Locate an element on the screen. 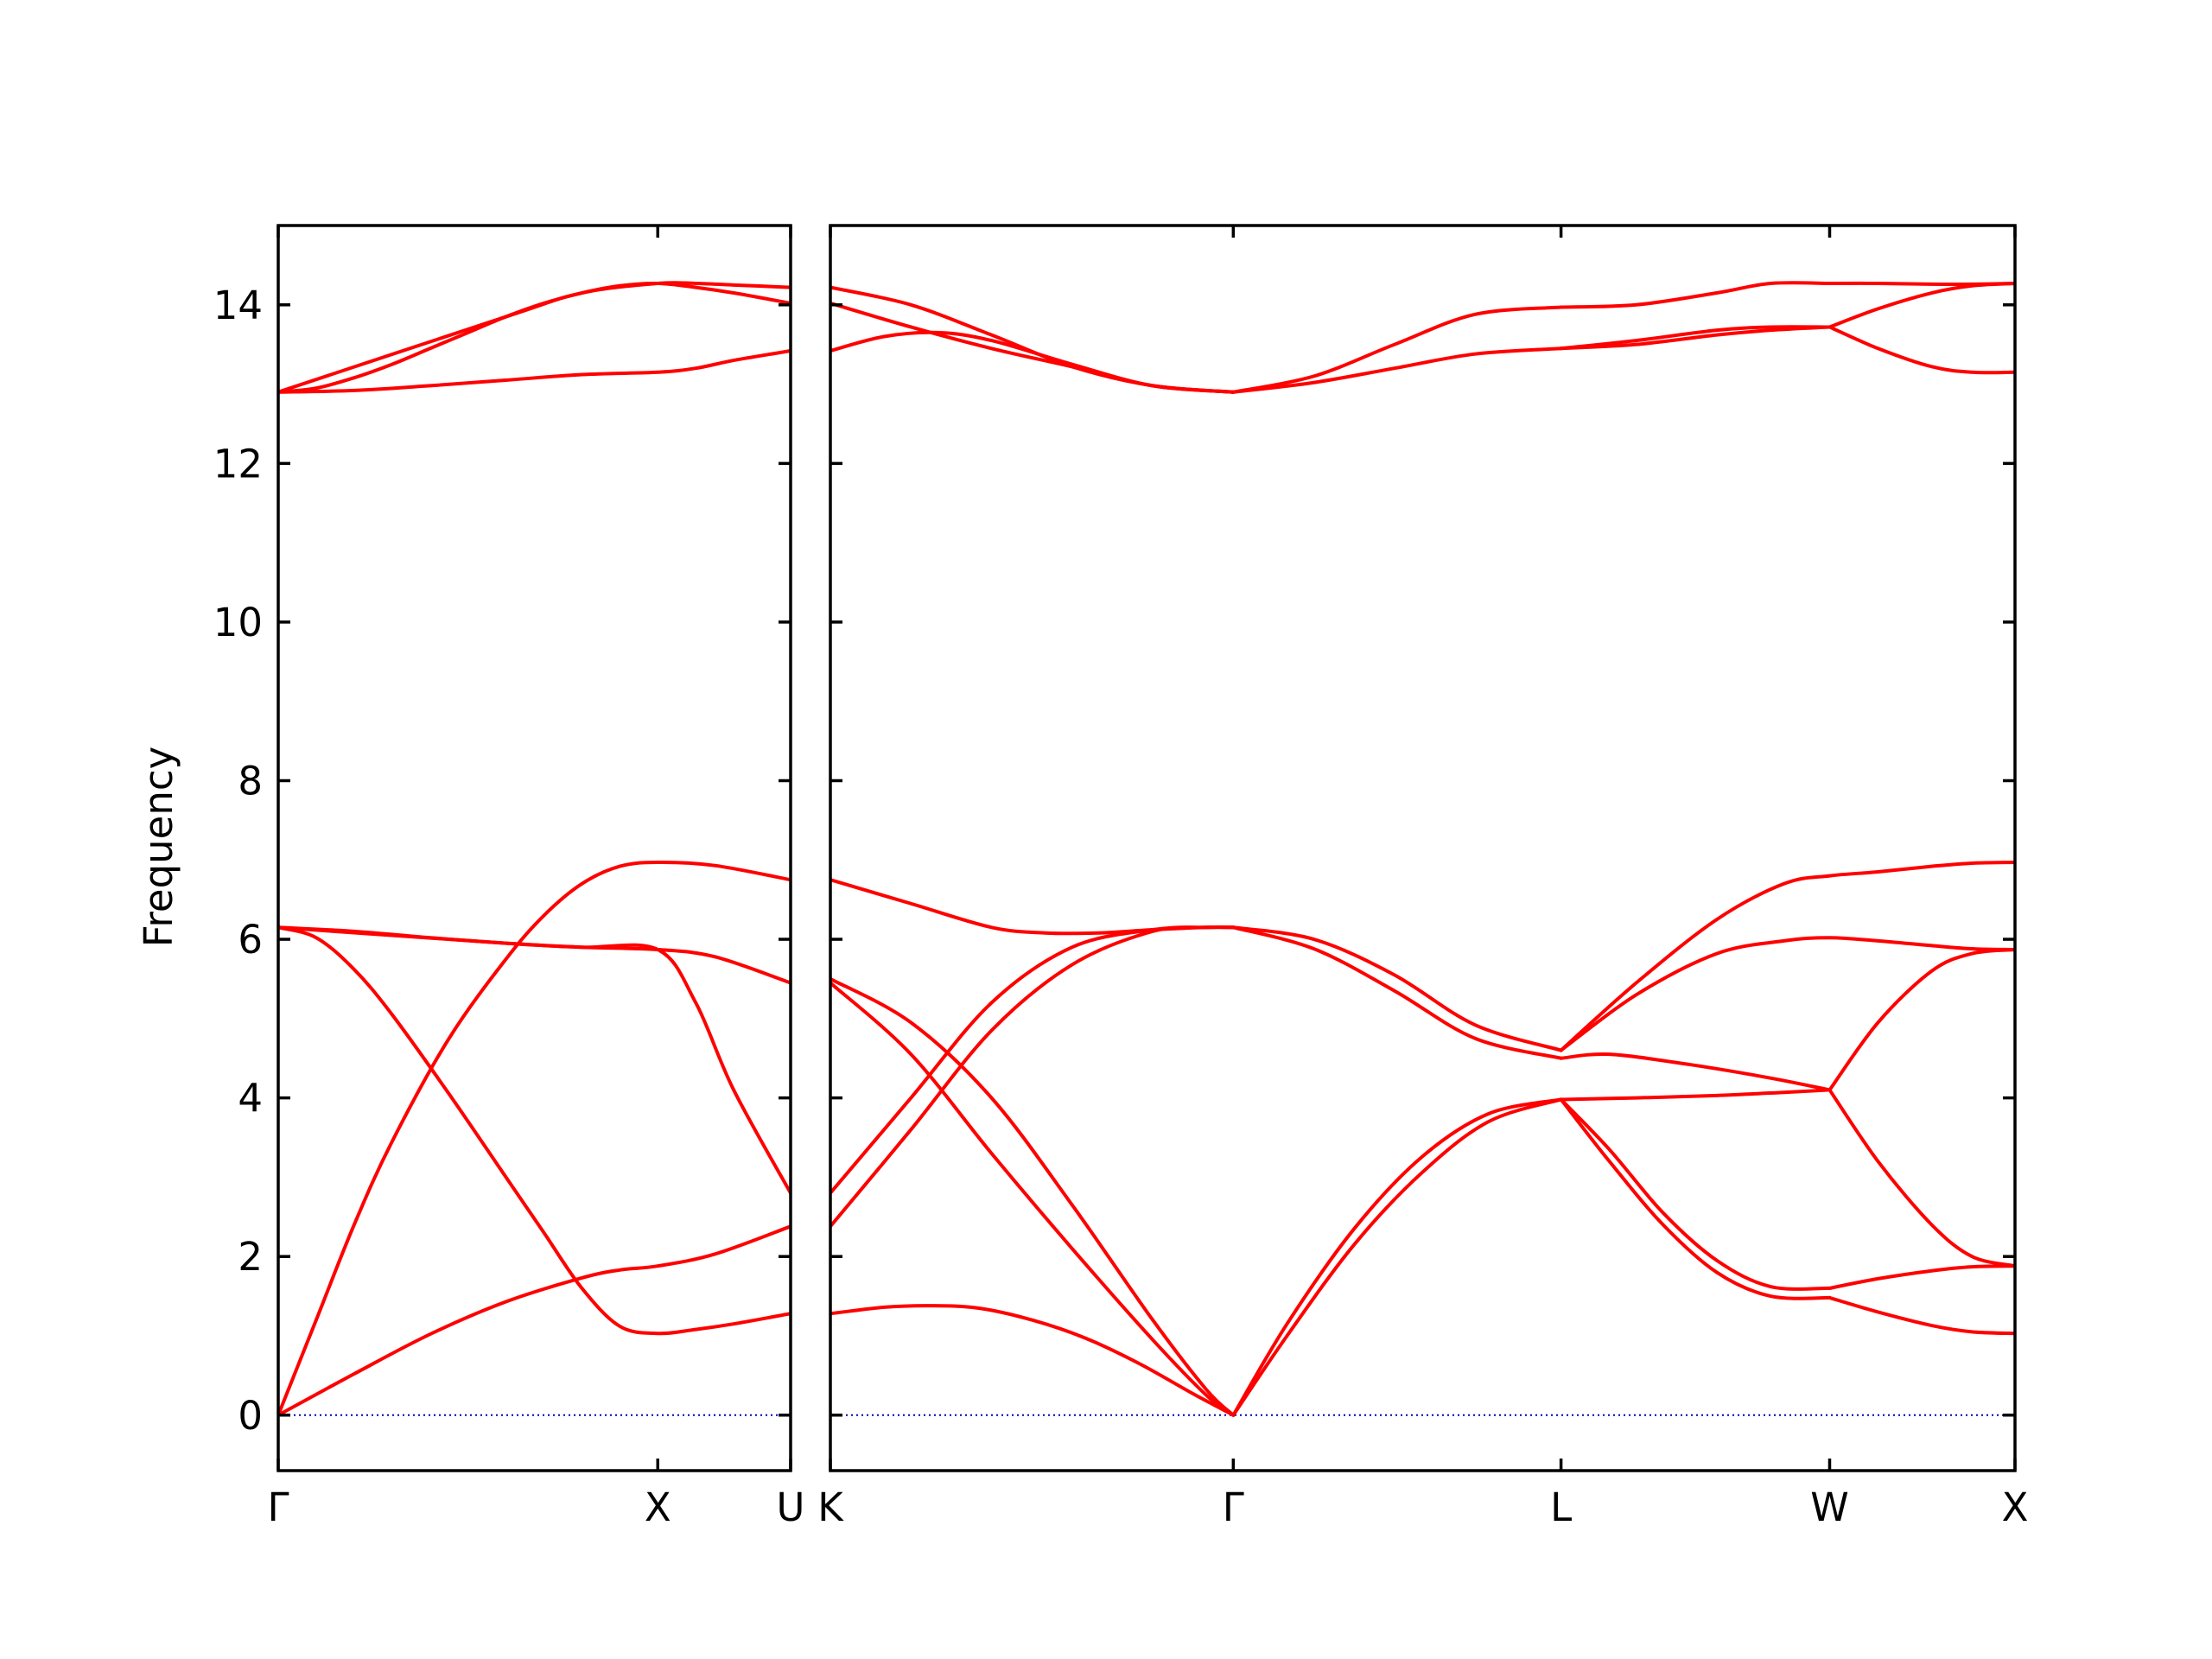 This screenshot has height=1659, width=2212. y-tick-label: 0 is located at coordinates (250, 1416).